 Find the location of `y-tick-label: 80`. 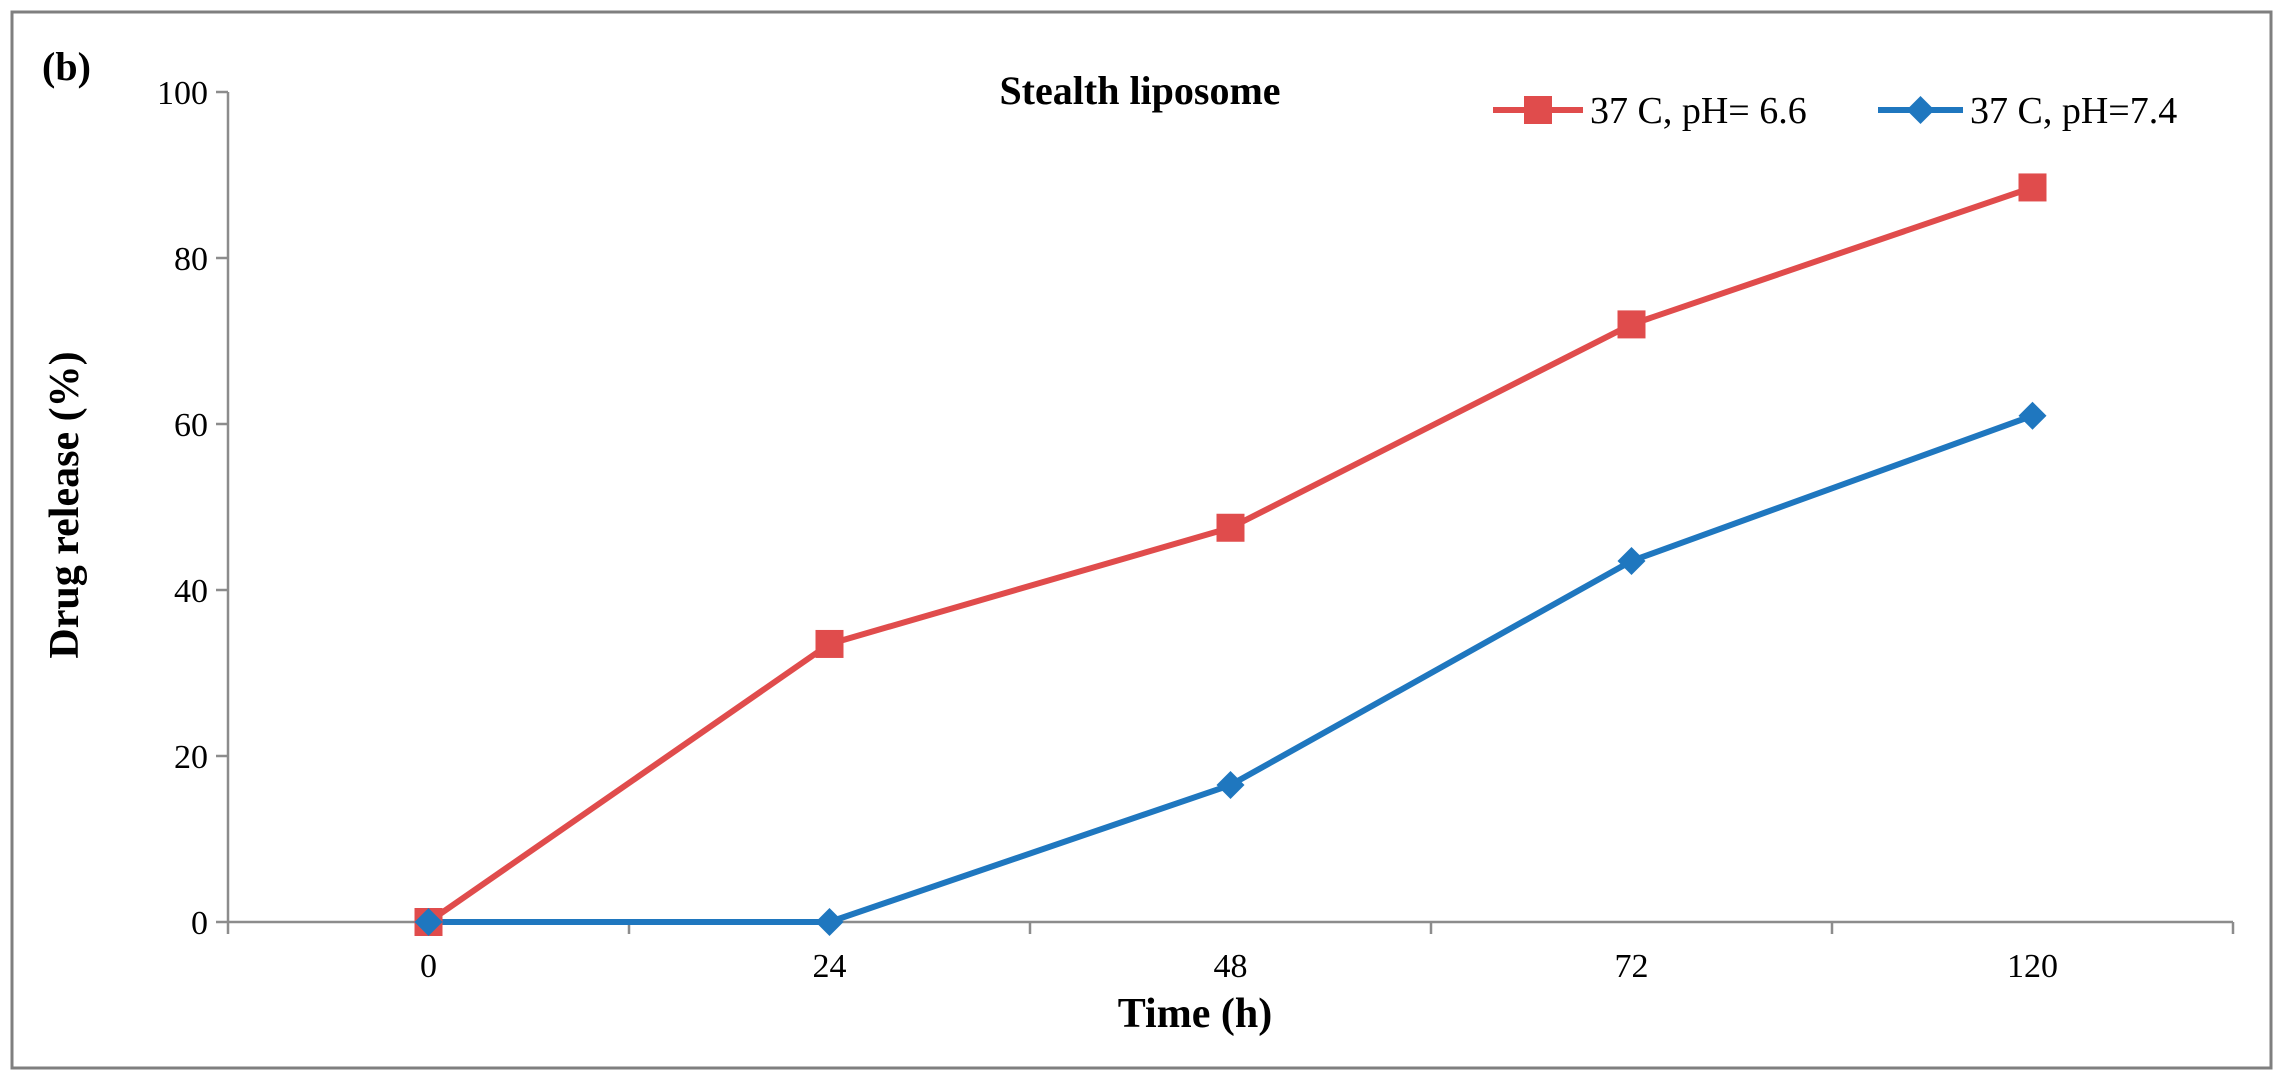

y-tick-label: 80 is located at coordinates (191, 259).